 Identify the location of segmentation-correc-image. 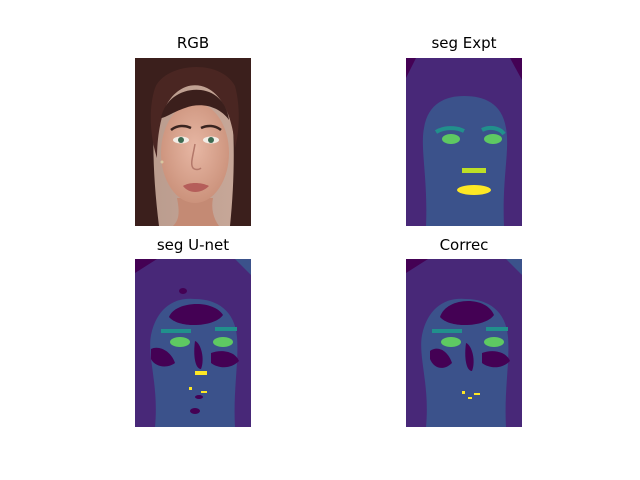
(464, 343).